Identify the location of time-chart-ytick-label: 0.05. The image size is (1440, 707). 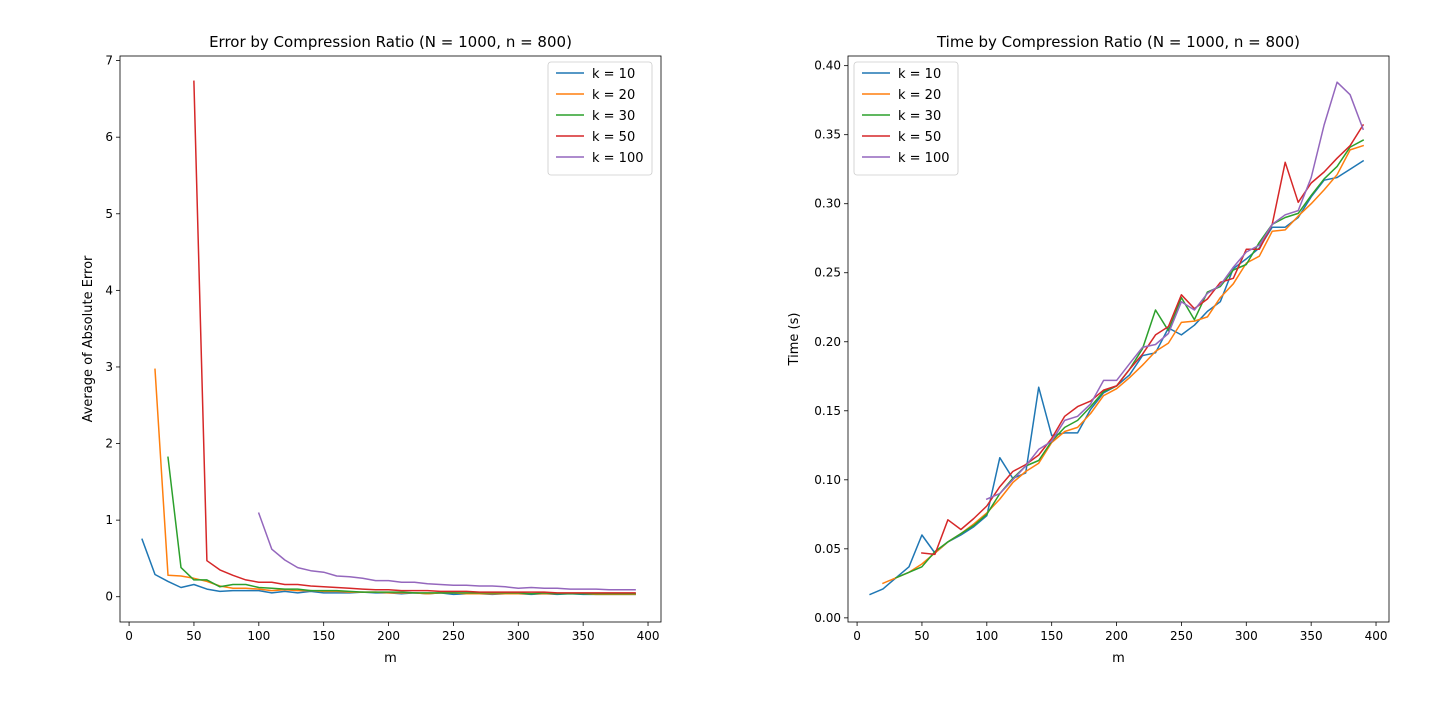
(827, 549).